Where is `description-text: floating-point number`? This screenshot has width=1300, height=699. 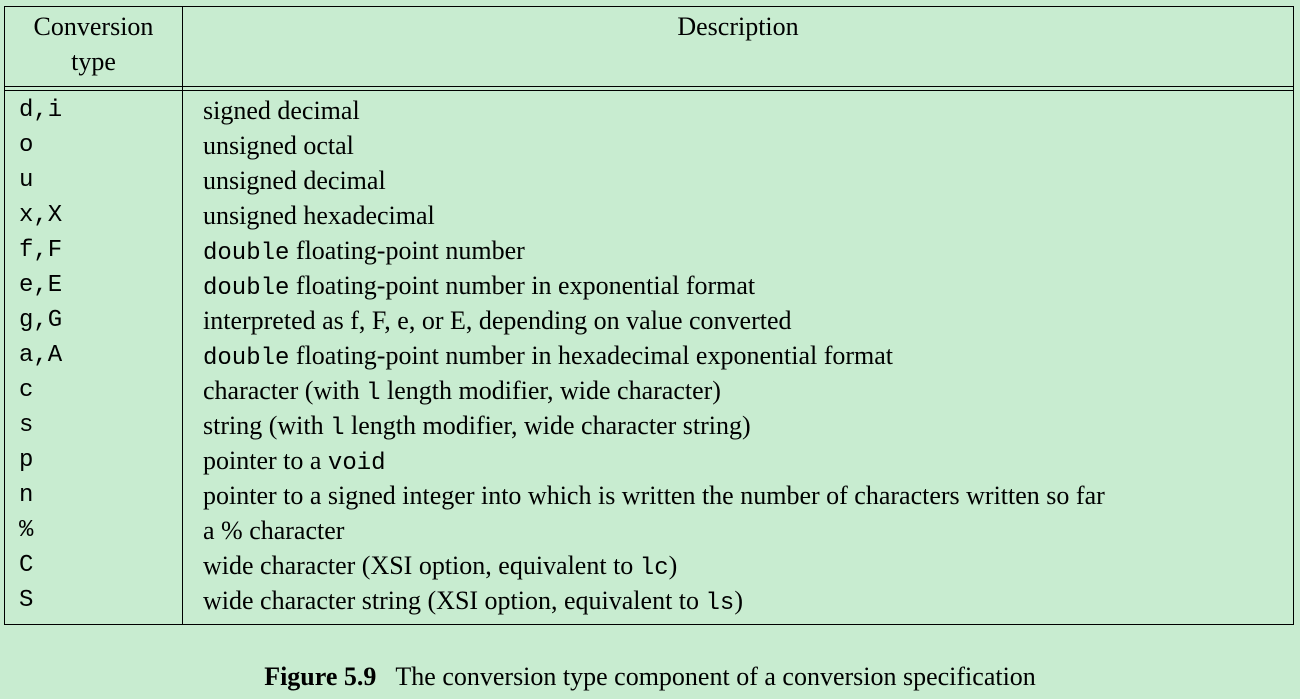 description-text: floating-point number is located at coordinates (407, 250).